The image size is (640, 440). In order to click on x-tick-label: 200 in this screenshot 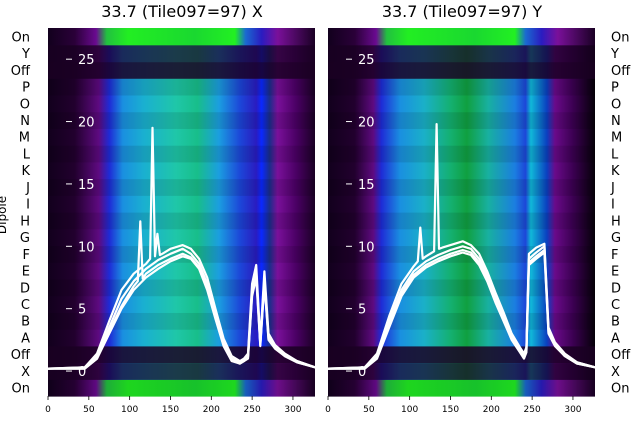, I will do `click(491, 410)`.